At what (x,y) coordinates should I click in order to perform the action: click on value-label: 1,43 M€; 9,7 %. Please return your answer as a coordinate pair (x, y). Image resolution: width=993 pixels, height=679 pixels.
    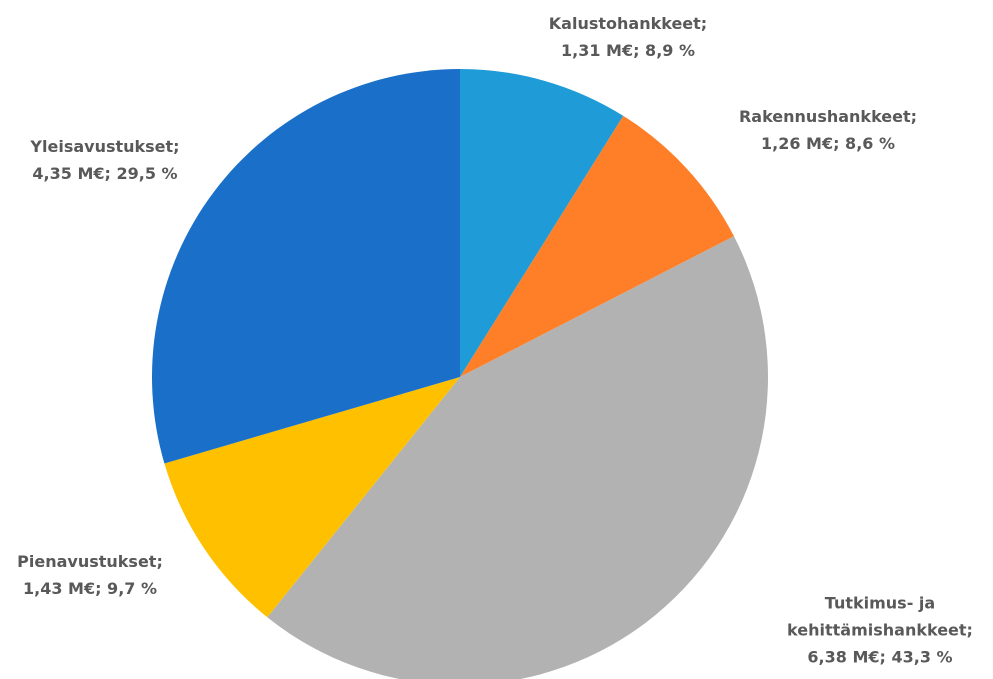
    Looking at the image, I should click on (89, 588).